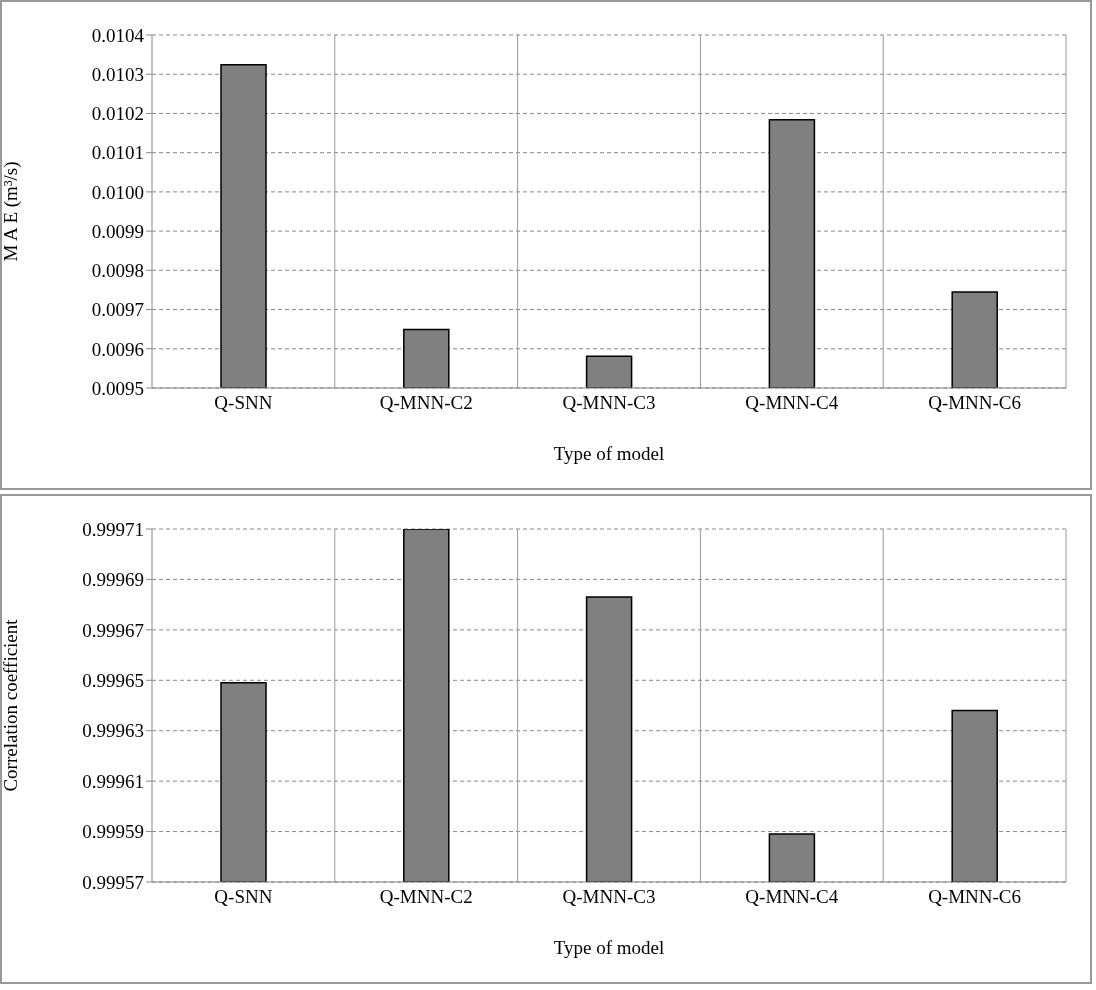  What do you see at coordinates (113, 832) in the screenshot?
I see `y-tick-label: 0.99959` at bounding box center [113, 832].